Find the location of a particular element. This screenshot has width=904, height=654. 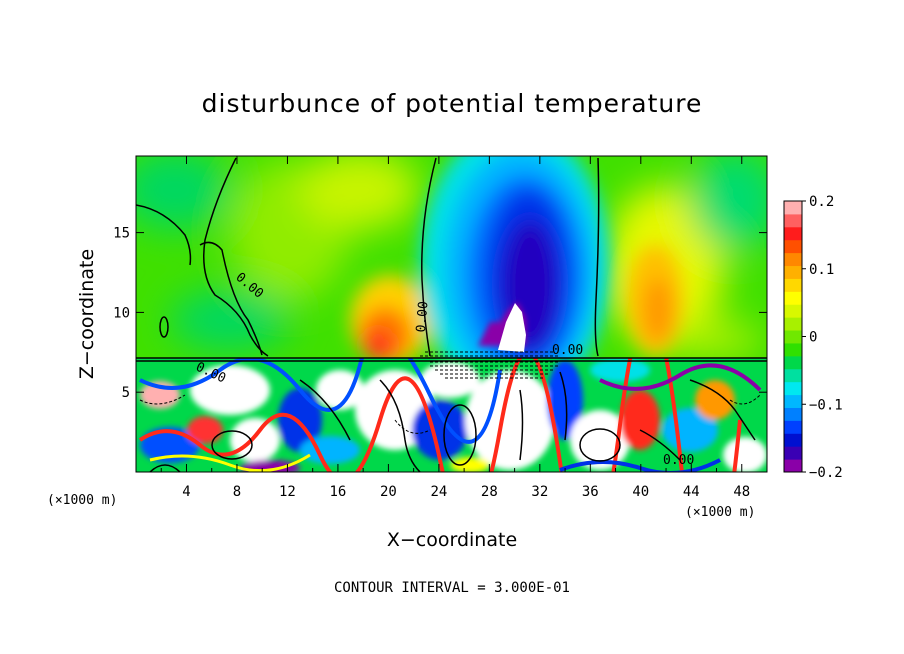

x-tick-label: 28 is located at coordinates (489, 492).